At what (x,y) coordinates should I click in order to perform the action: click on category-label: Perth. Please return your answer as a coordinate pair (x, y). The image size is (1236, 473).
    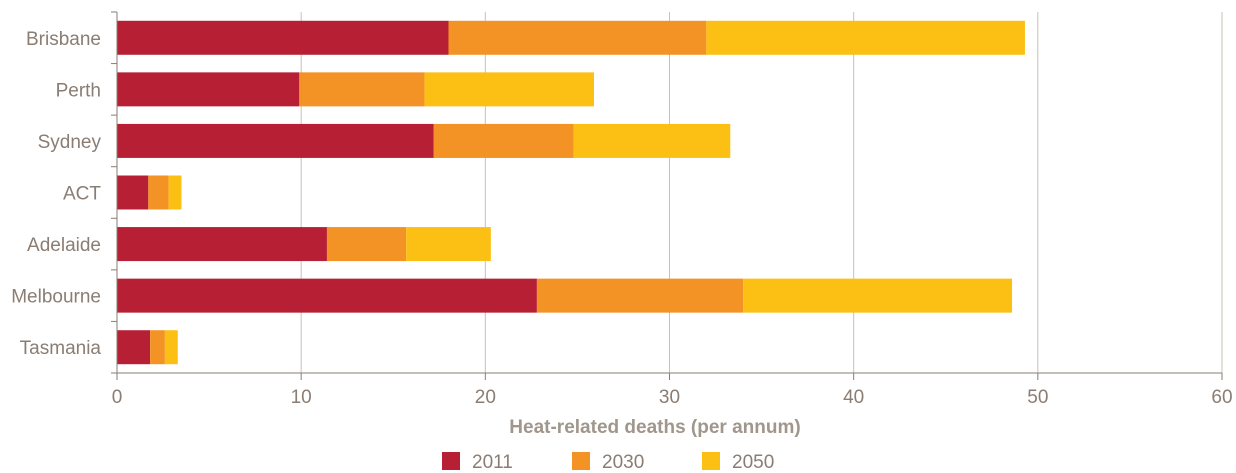
    Looking at the image, I should click on (78, 90).